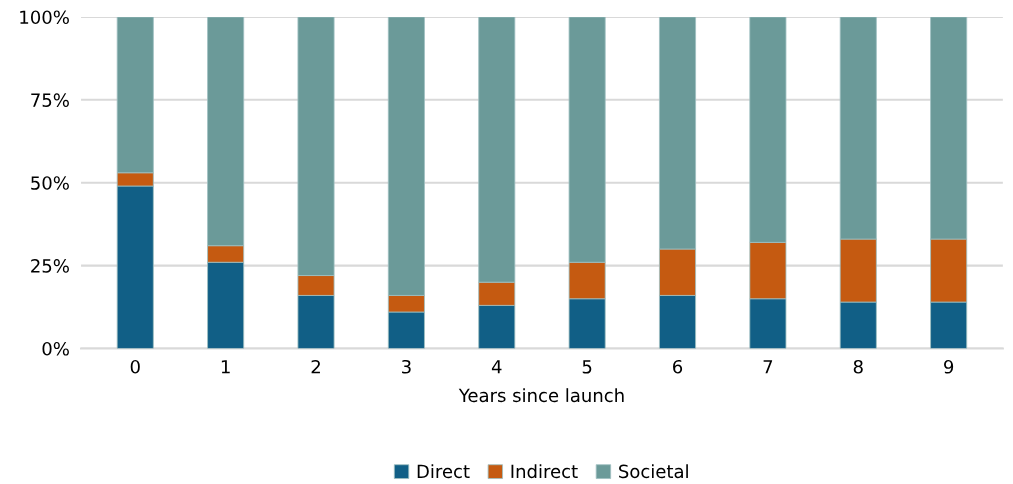  What do you see at coordinates (406, 366) in the screenshot?
I see `x-tick-label: 3` at bounding box center [406, 366].